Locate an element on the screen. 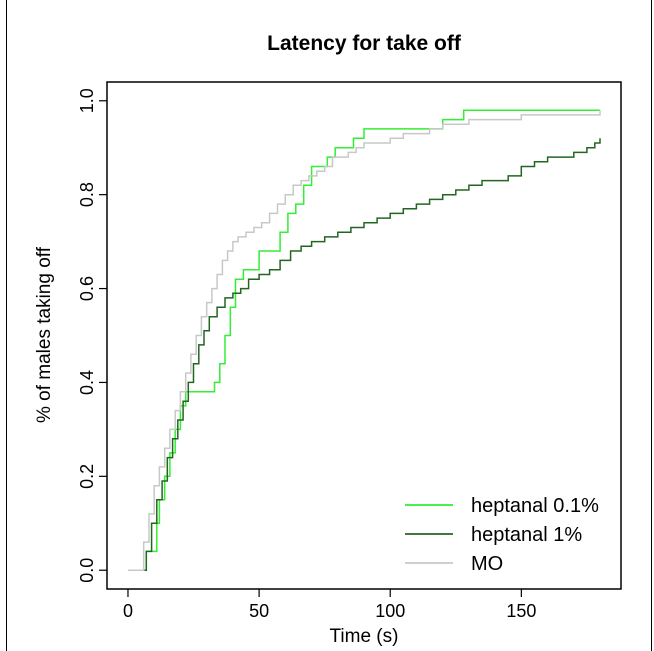 The height and width of the screenshot is (651, 654). legend-label-2: MO is located at coordinates (487, 564).